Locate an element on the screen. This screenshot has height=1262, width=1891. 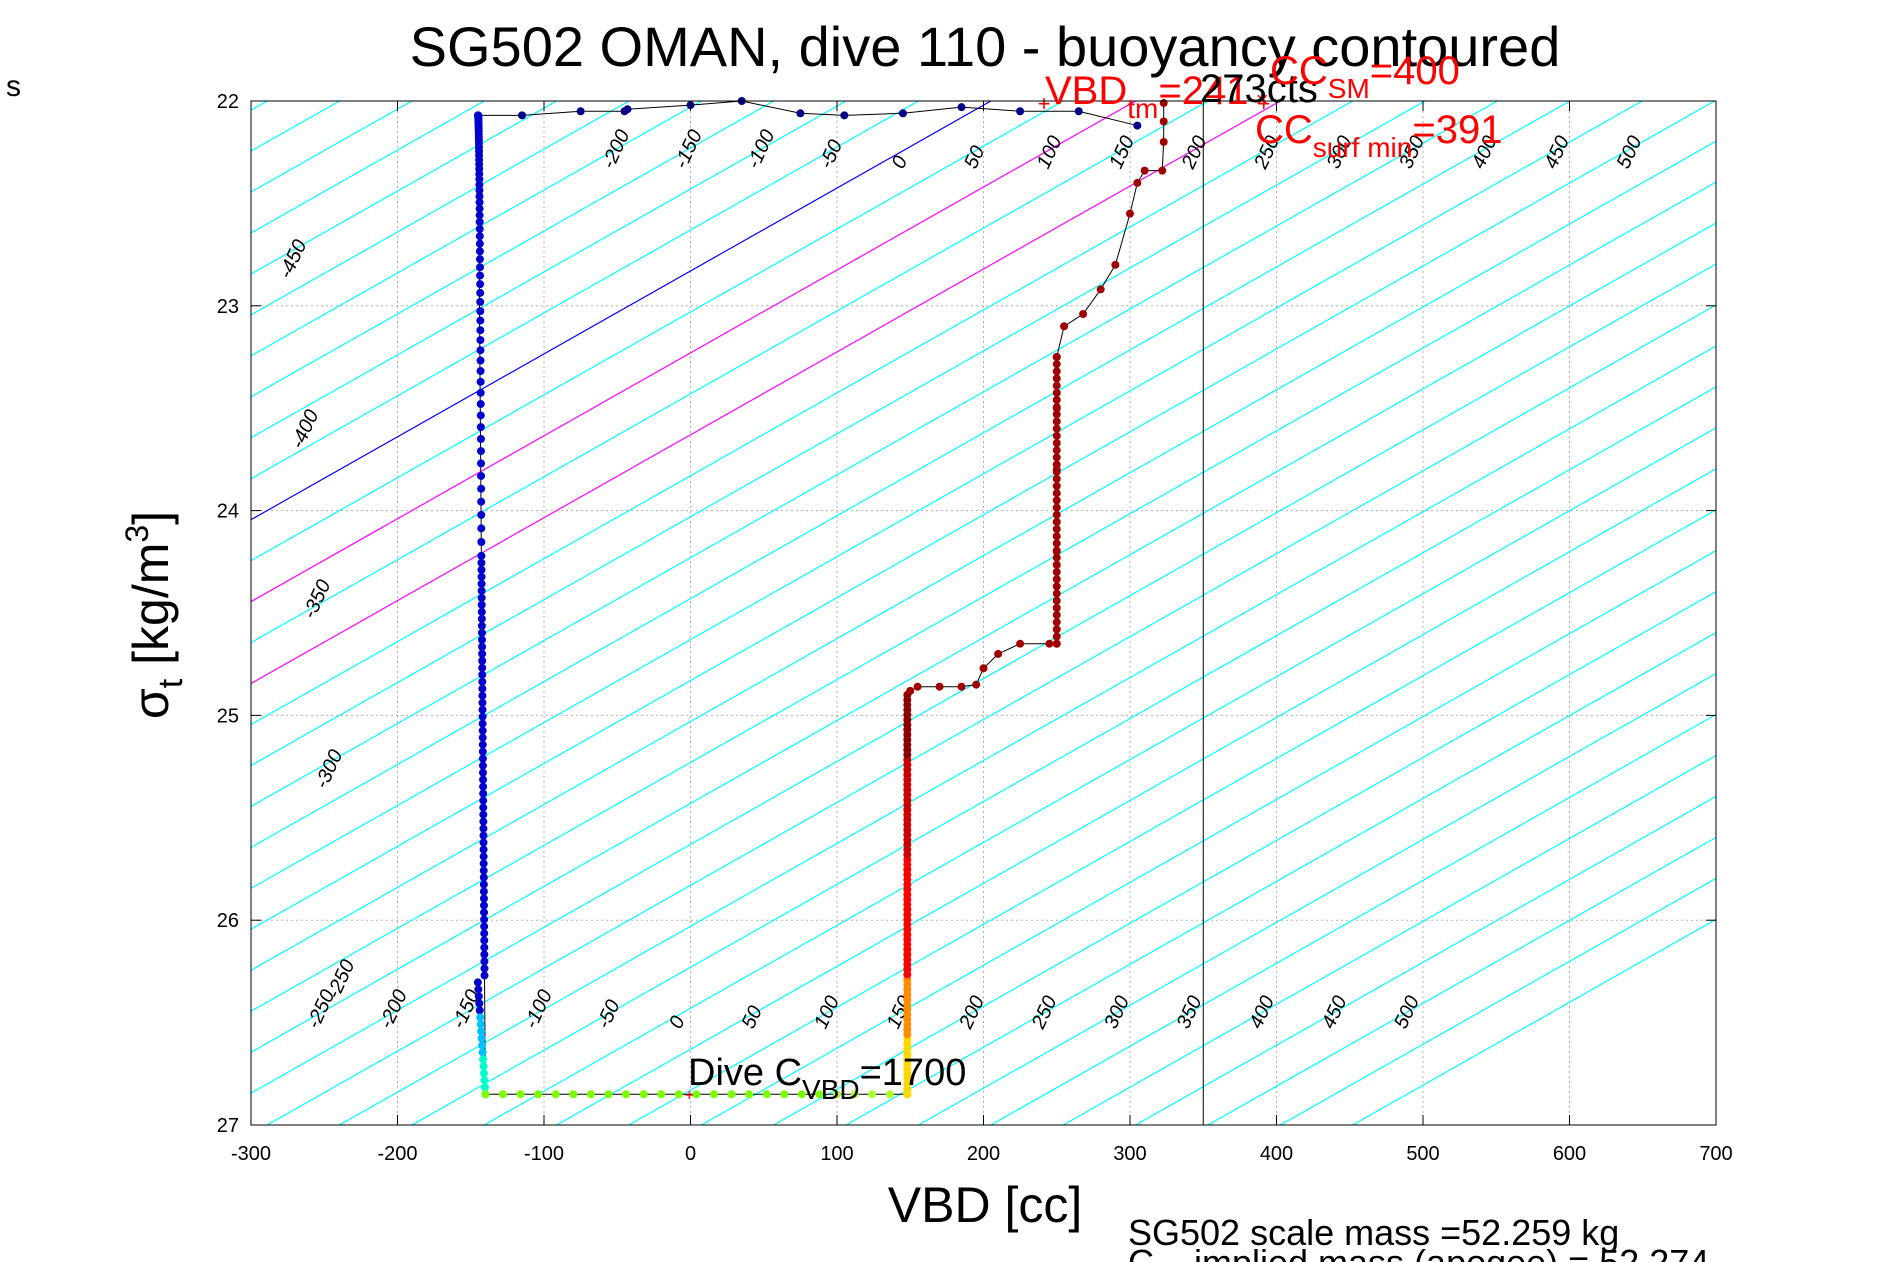
cc-surf-val: =391 is located at coordinates (1457, 130).